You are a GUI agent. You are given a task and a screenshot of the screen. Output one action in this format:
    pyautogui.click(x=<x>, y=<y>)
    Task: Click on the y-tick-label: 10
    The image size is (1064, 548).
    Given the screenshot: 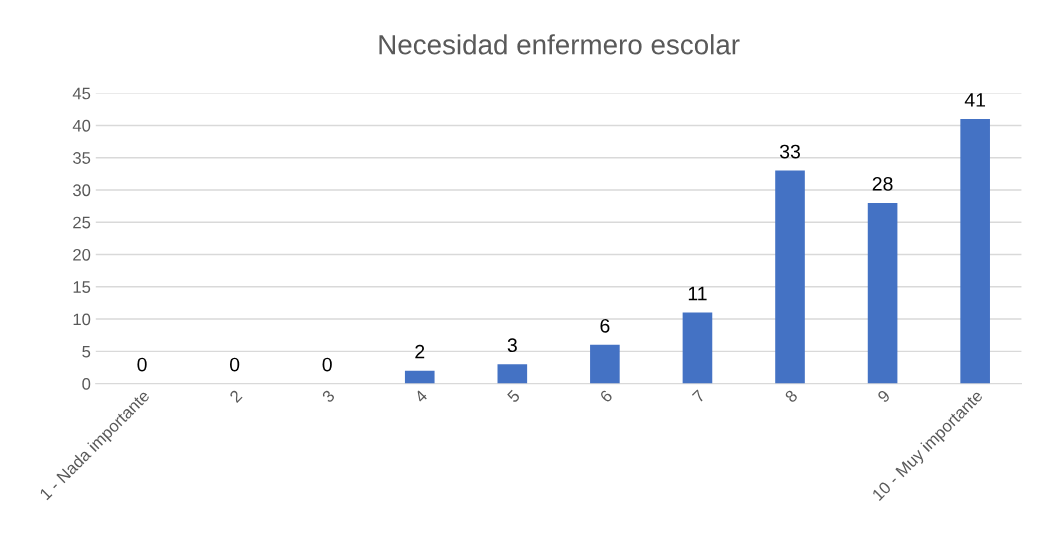 What is the action you would take?
    pyautogui.click(x=82, y=319)
    